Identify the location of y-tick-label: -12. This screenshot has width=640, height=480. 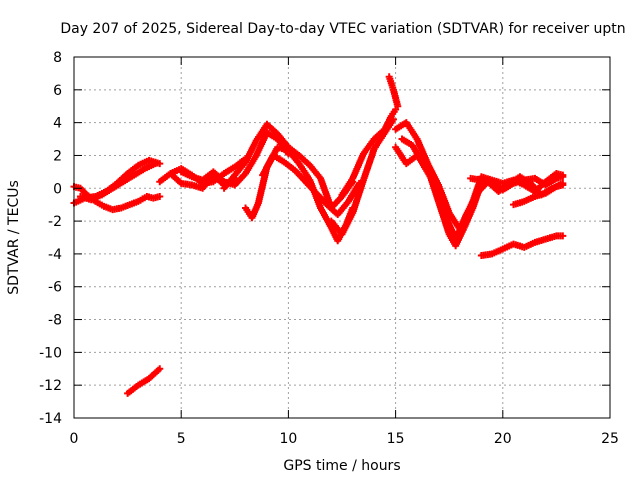
(50, 386).